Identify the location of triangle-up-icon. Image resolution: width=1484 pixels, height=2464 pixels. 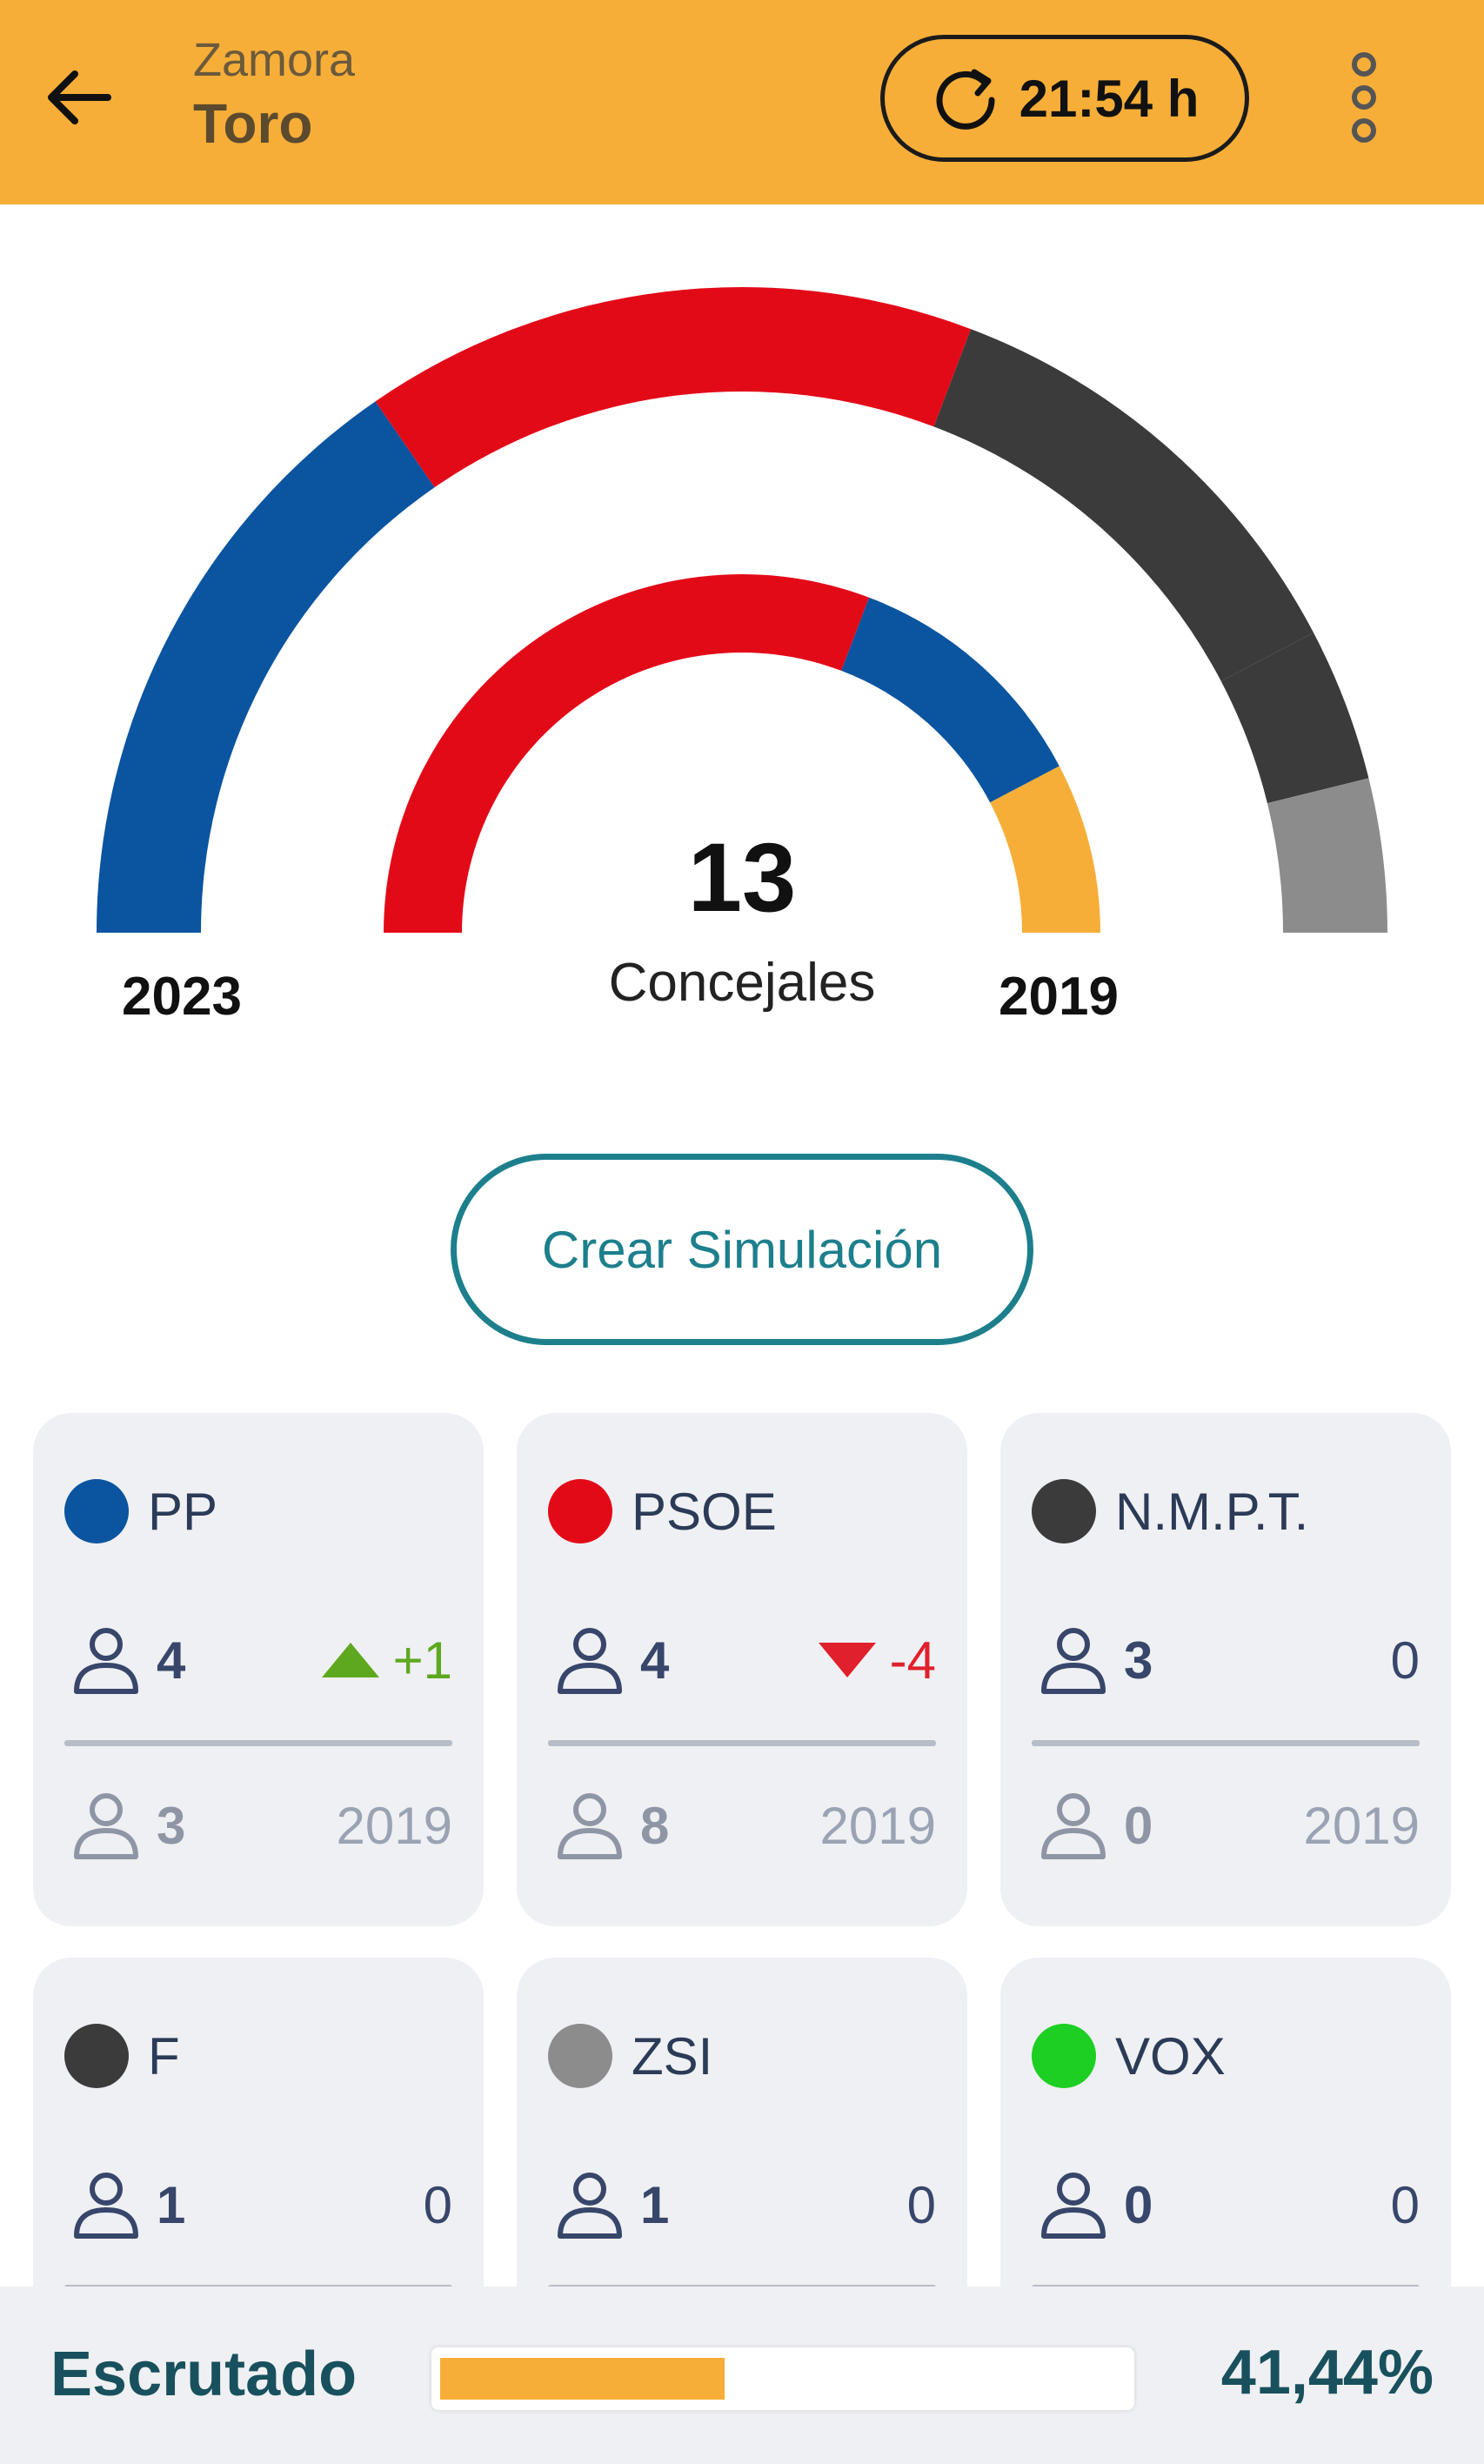
(350, 1660).